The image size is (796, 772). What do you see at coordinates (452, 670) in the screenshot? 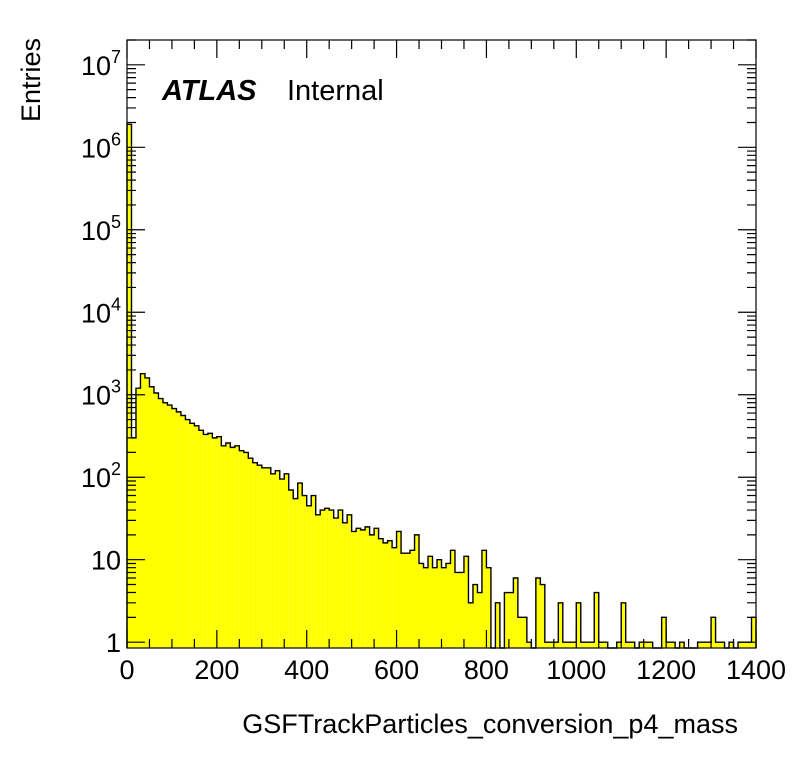
I see `x-tick-labels: 0 200 400 600 800 1000 1200 1400` at bounding box center [452, 670].